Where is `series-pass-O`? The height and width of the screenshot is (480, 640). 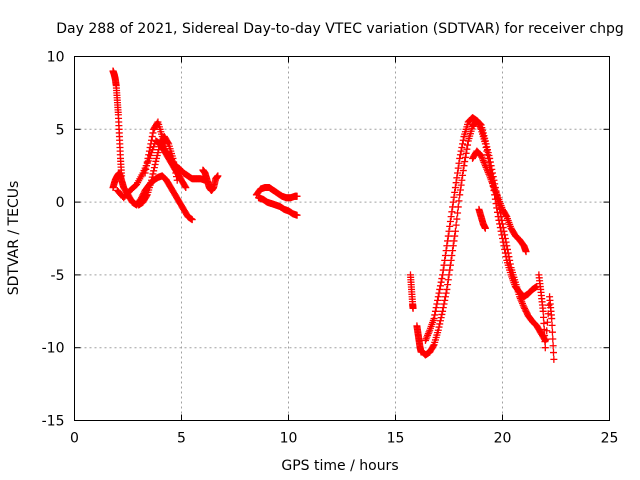
series-pass-O is located at coordinates (482, 218).